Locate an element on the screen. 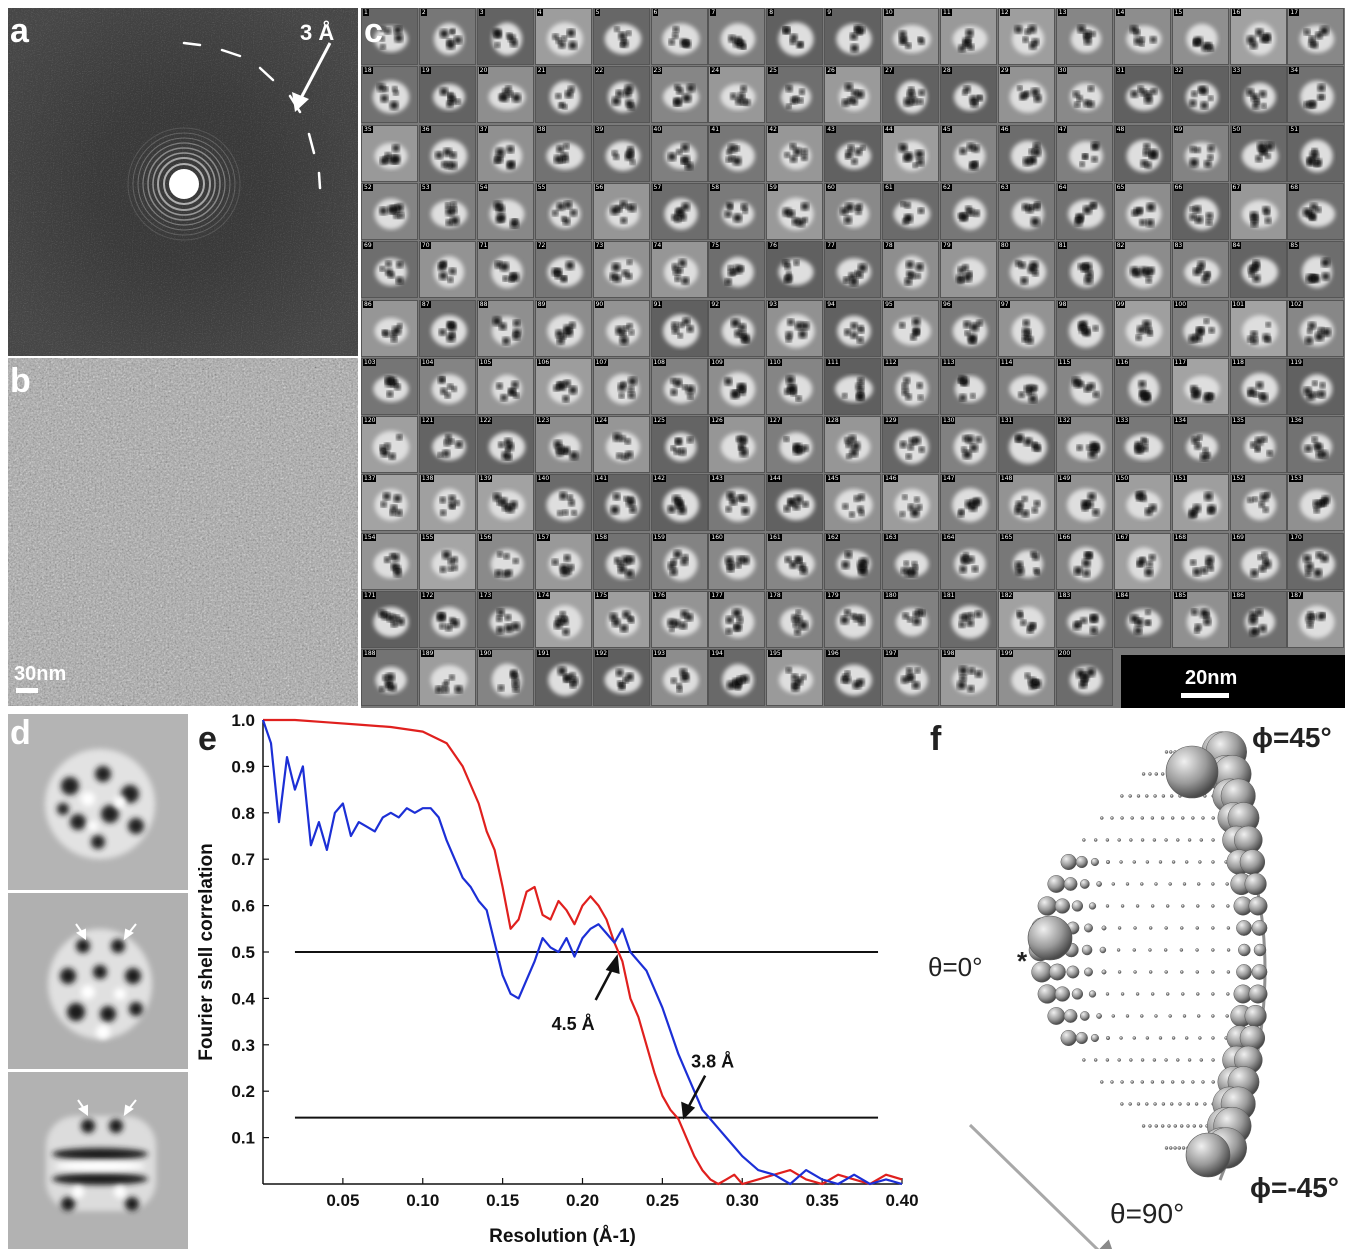  panel-letter-d: d is located at coordinates (20, 733).